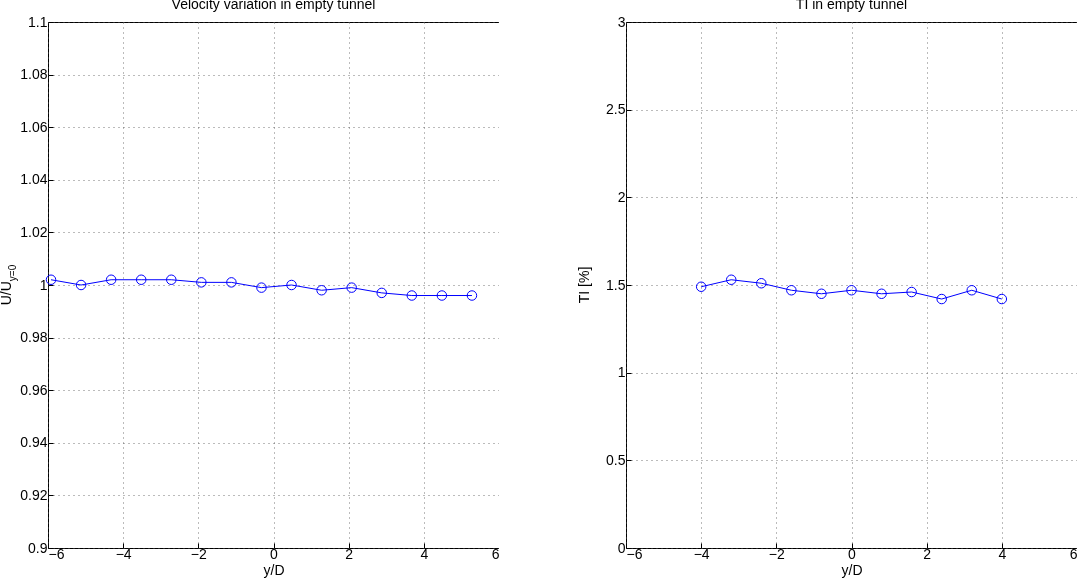  Describe the element at coordinates (34, 337) in the screenshot. I see `y-tick-label: 0.98` at that location.